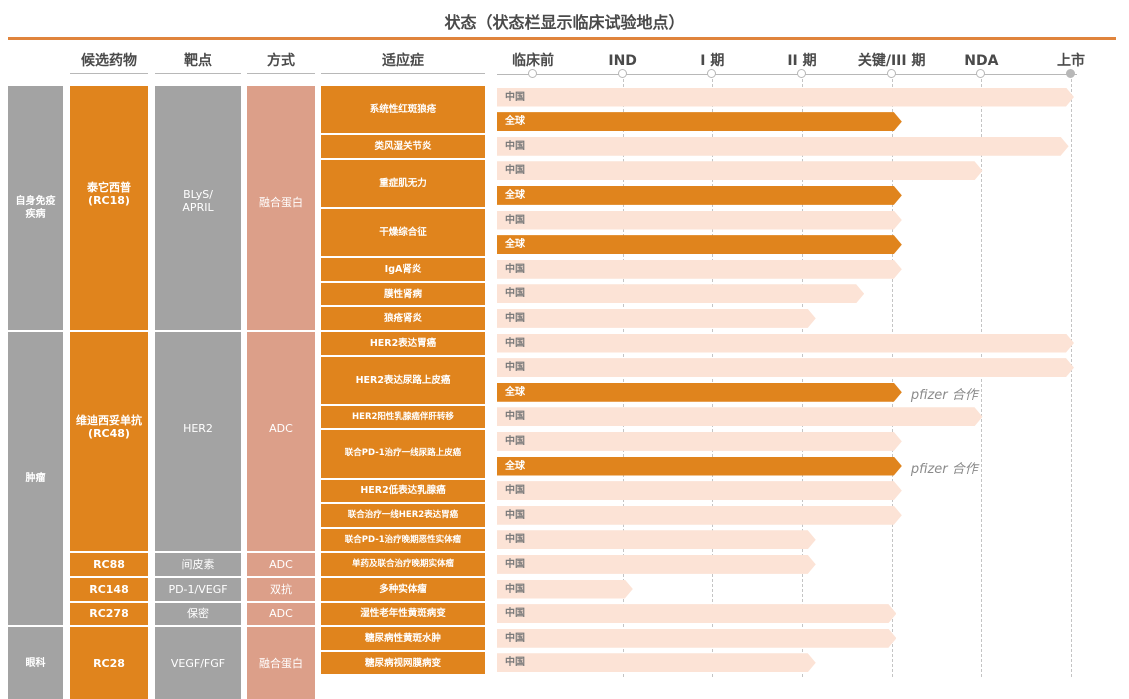 This screenshot has height=699, width=1129. What do you see at coordinates (564, 22) in the screenshot?
I see `chart-title: 状态（状态栏显示临床试验地点）` at bounding box center [564, 22].